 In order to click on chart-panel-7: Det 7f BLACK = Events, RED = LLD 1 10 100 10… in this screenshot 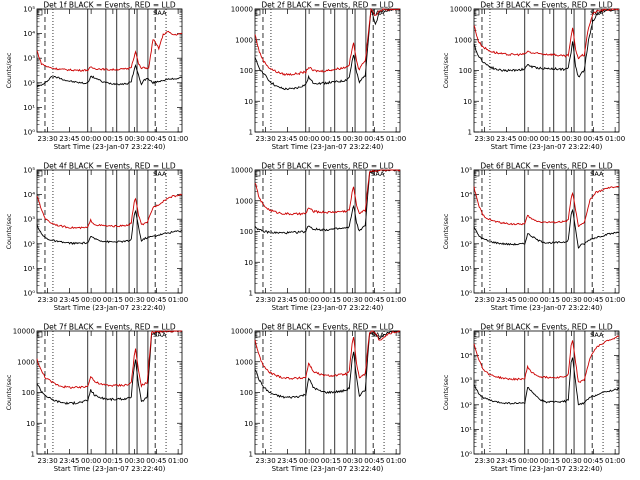, I will do `click(96, 398)`.